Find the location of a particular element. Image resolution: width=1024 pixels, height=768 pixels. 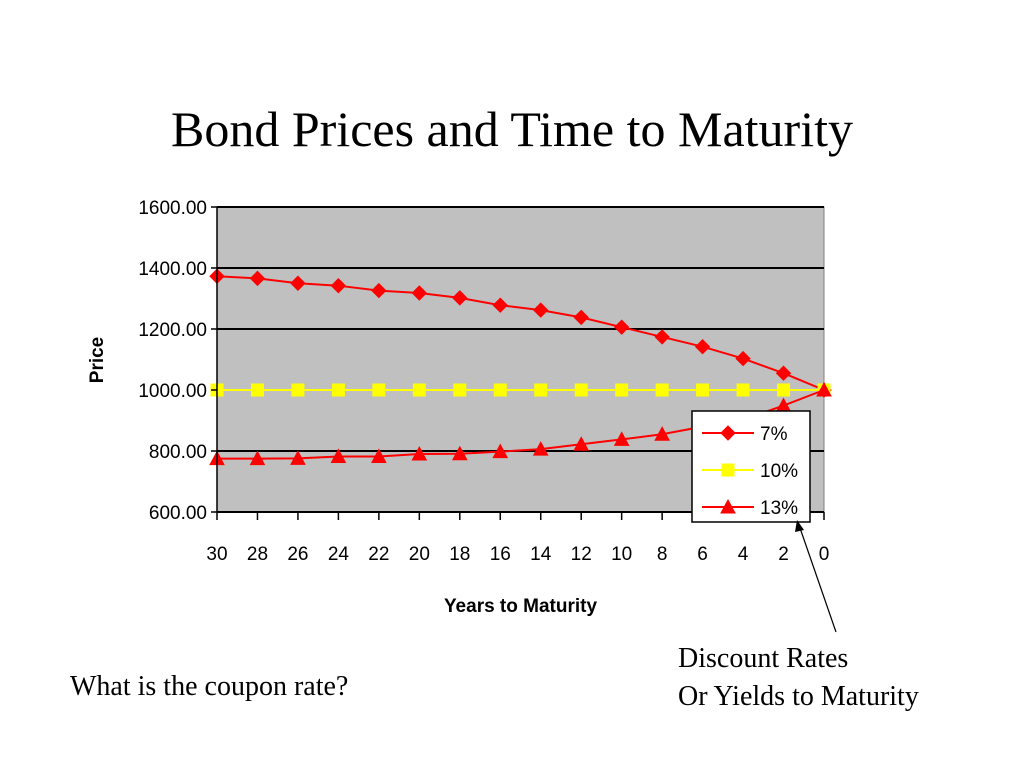

legend-box is located at coordinates (751, 466).